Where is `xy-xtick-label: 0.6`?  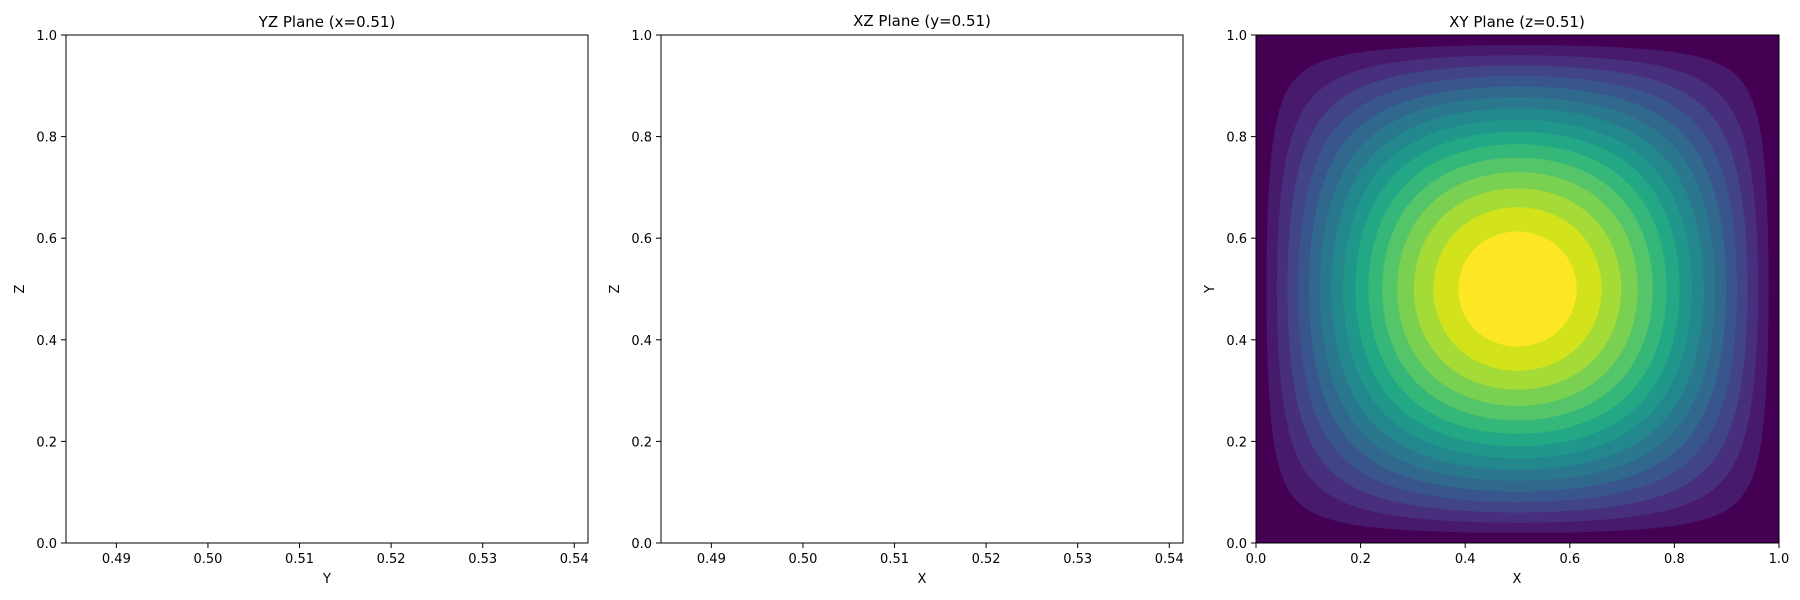 xy-xtick-label: 0.6 is located at coordinates (1569, 559).